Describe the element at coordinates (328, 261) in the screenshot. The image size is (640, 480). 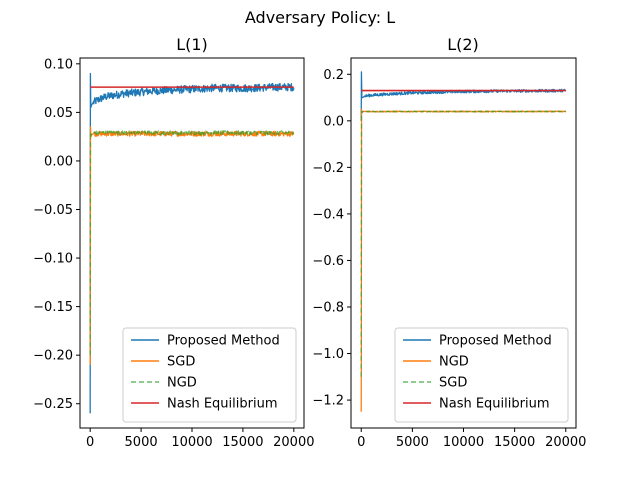
I see `y-tick-label: −0.6` at that location.